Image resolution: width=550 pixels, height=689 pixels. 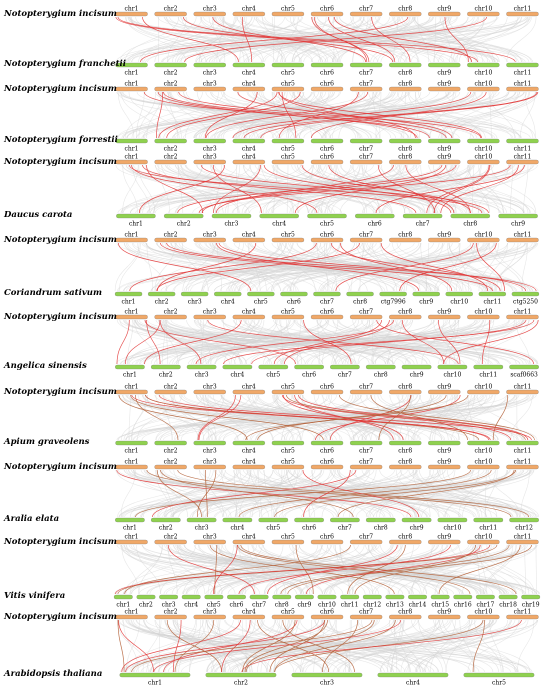 What do you see at coordinates (488, 375) in the screenshot?
I see `chromosome-label-bottom: chr11` at bounding box center [488, 375].